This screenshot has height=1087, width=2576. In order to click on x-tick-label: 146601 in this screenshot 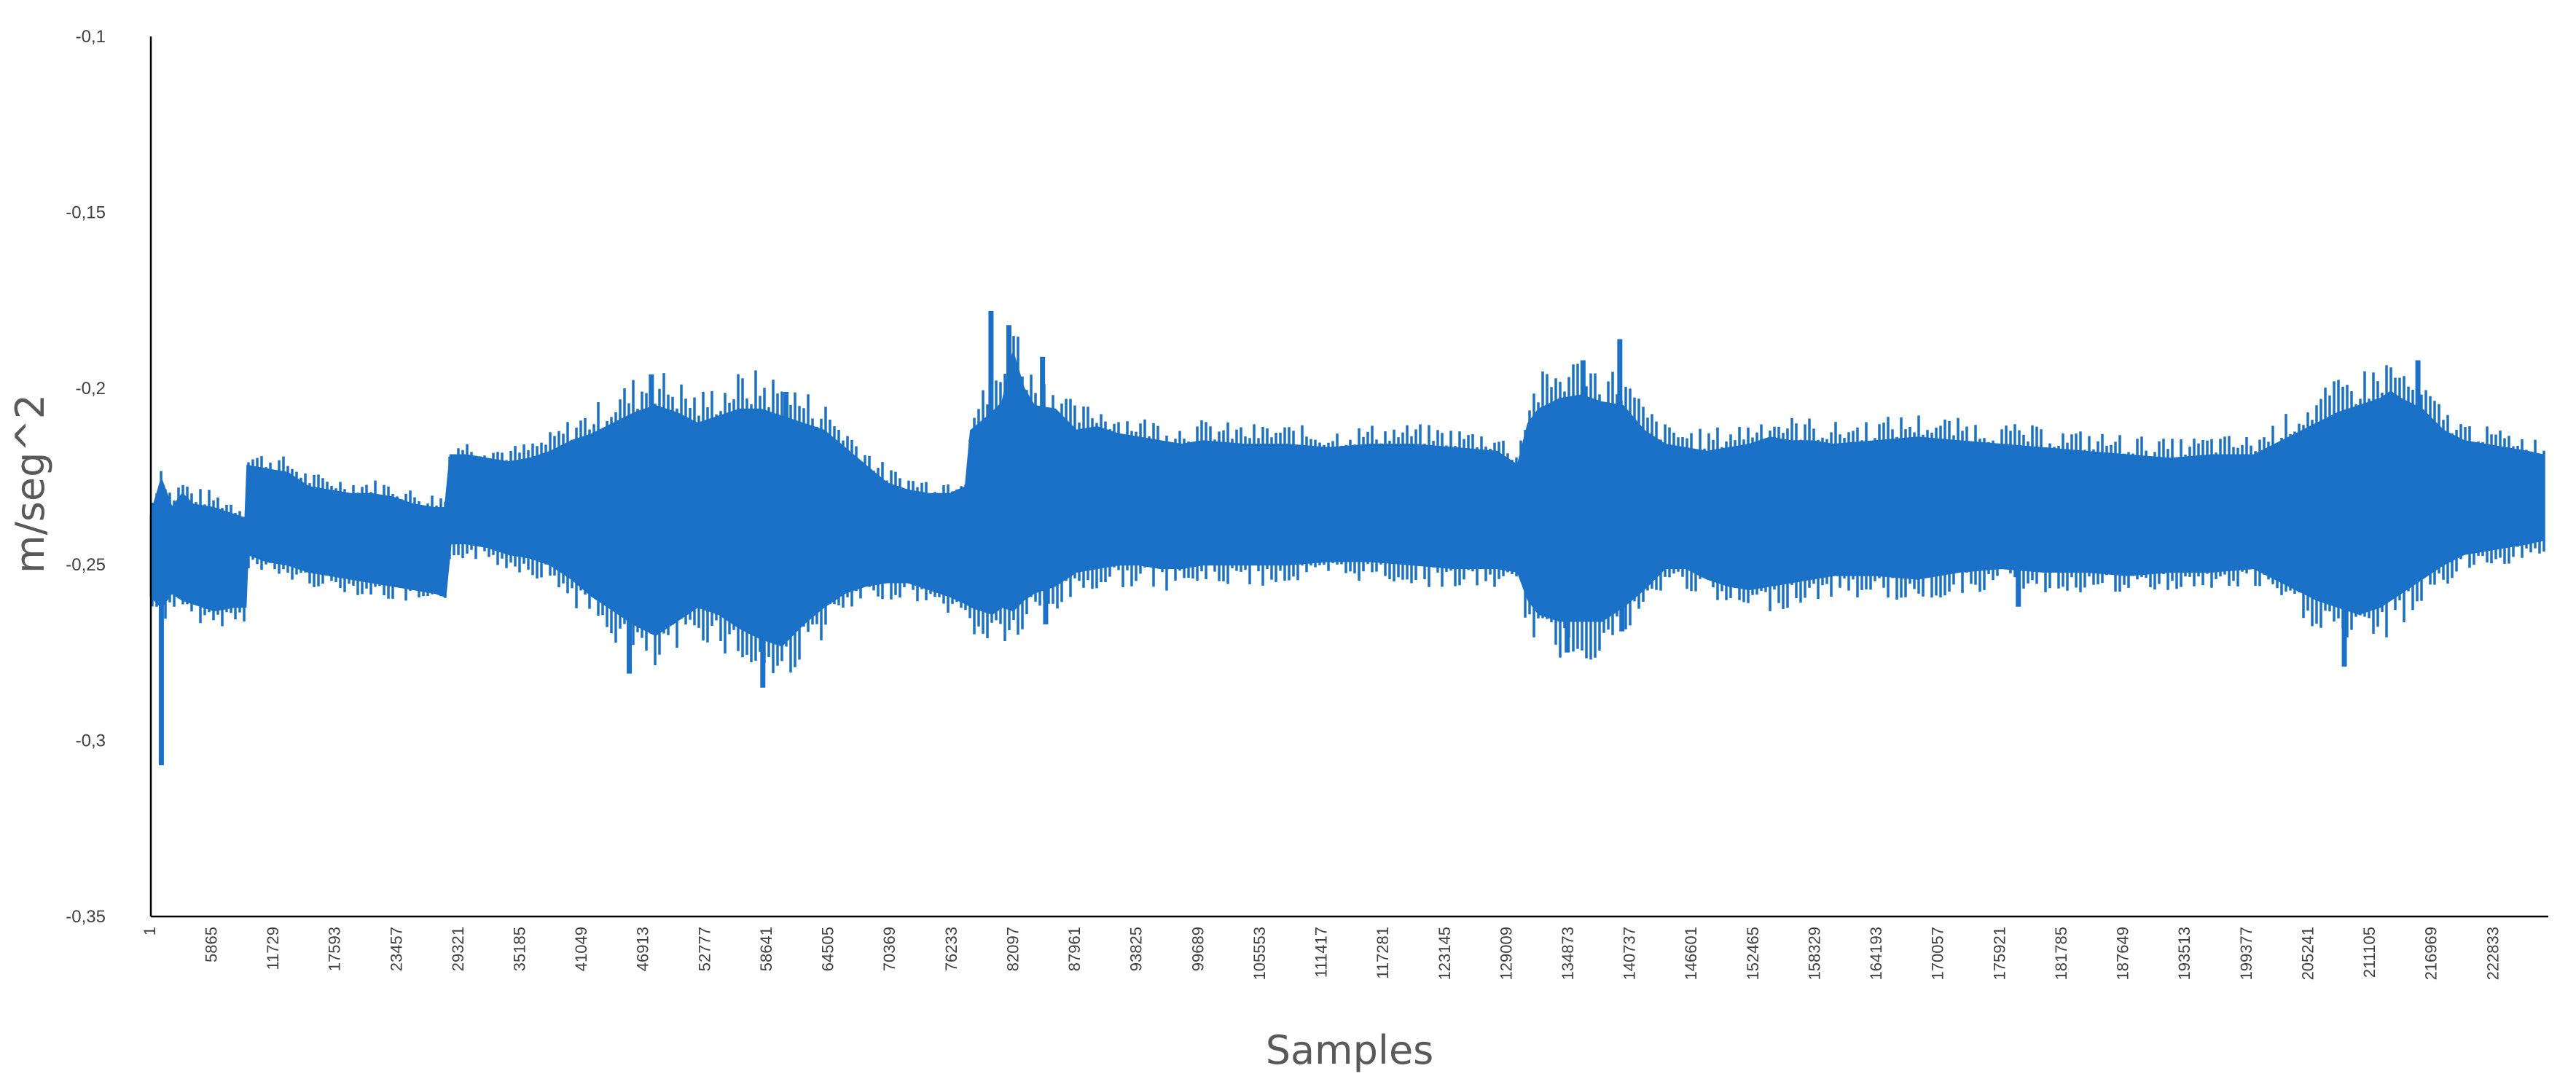, I will do `click(1691, 953)`.